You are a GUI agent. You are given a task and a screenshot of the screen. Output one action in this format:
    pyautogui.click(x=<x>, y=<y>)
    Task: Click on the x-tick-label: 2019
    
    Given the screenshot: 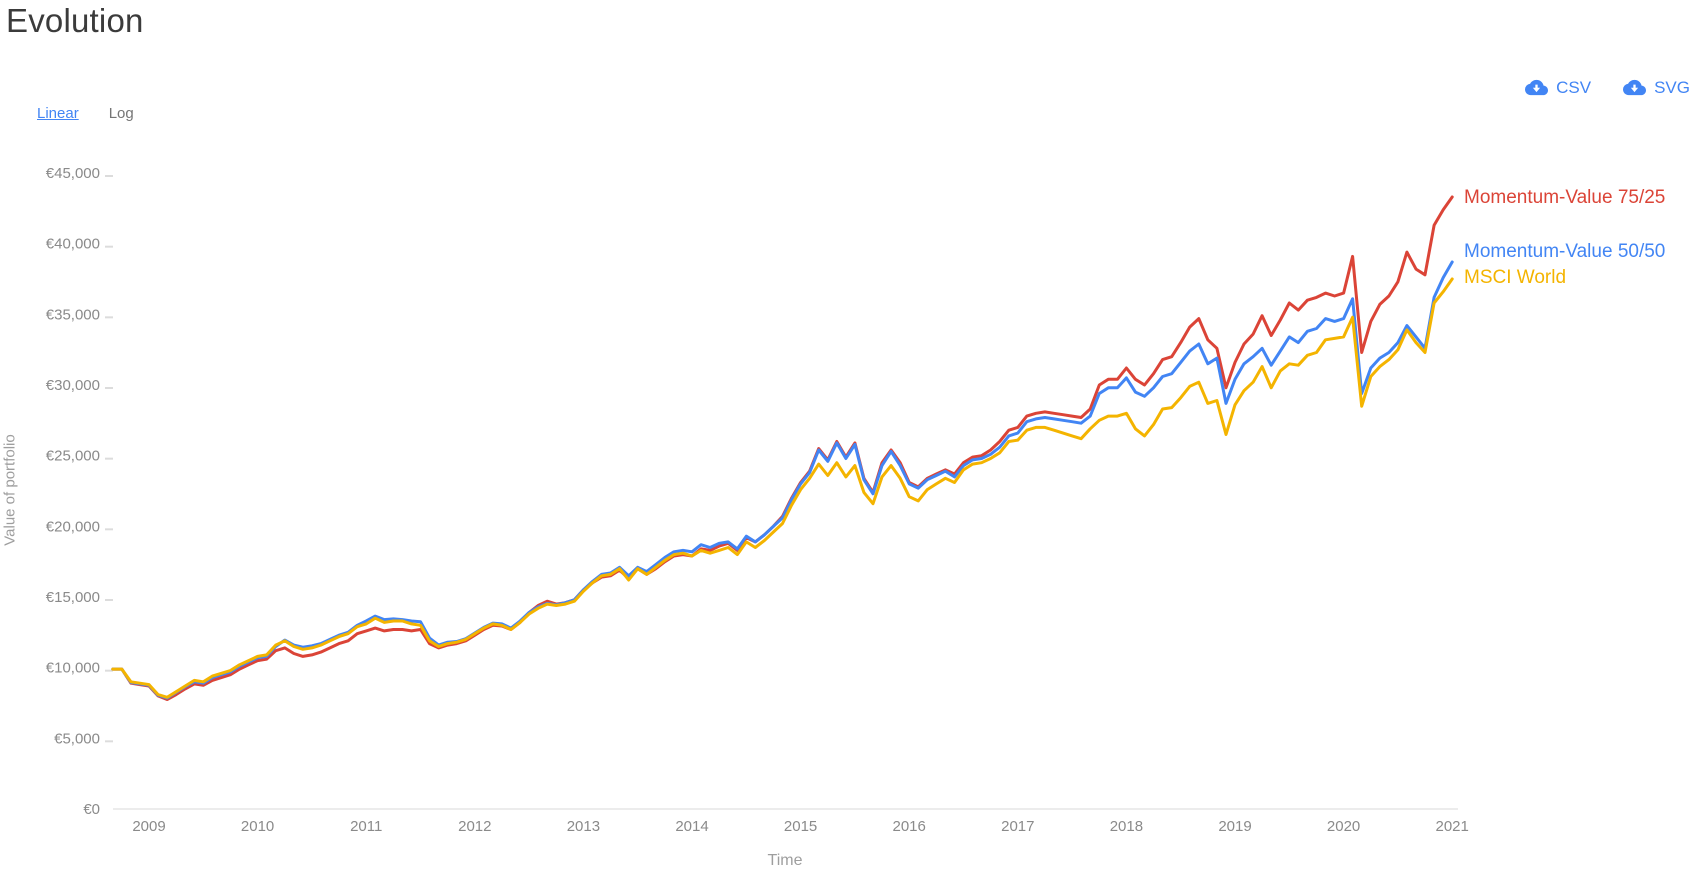 What is the action you would take?
    pyautogui.click(x=1234, y=826)
    